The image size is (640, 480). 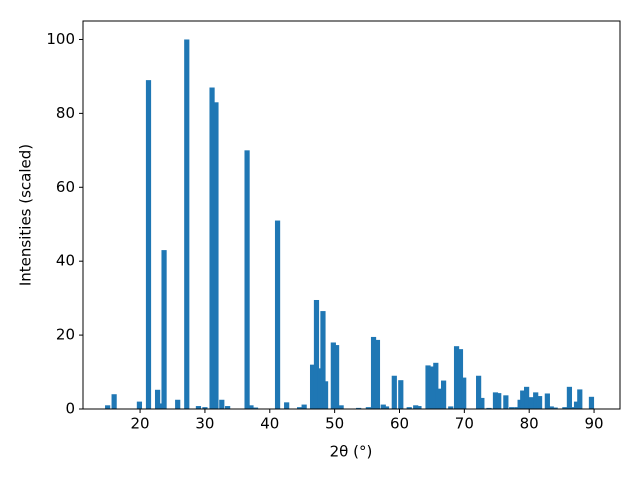 I want to click on x-axis-label: 2θ (°), so click(x=351, y=452).